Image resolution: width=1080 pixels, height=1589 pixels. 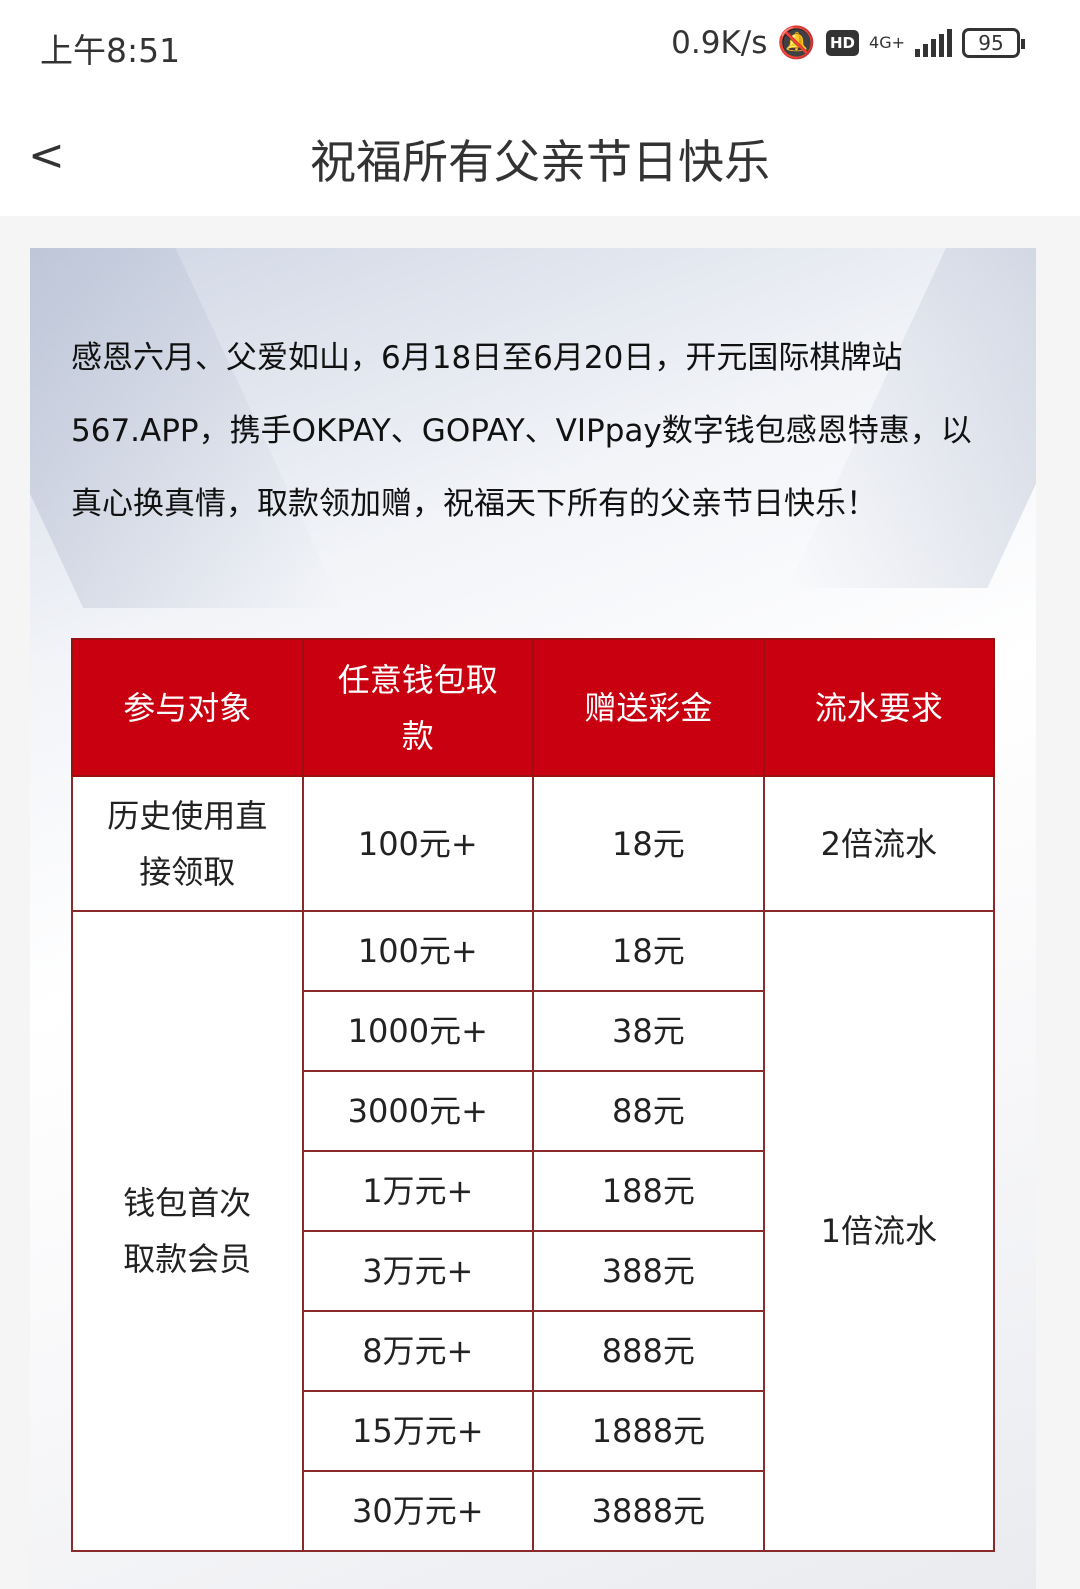 I want to click on nav-header: < 祝福所有父亲节日快乐, so click(x=540, y=153).